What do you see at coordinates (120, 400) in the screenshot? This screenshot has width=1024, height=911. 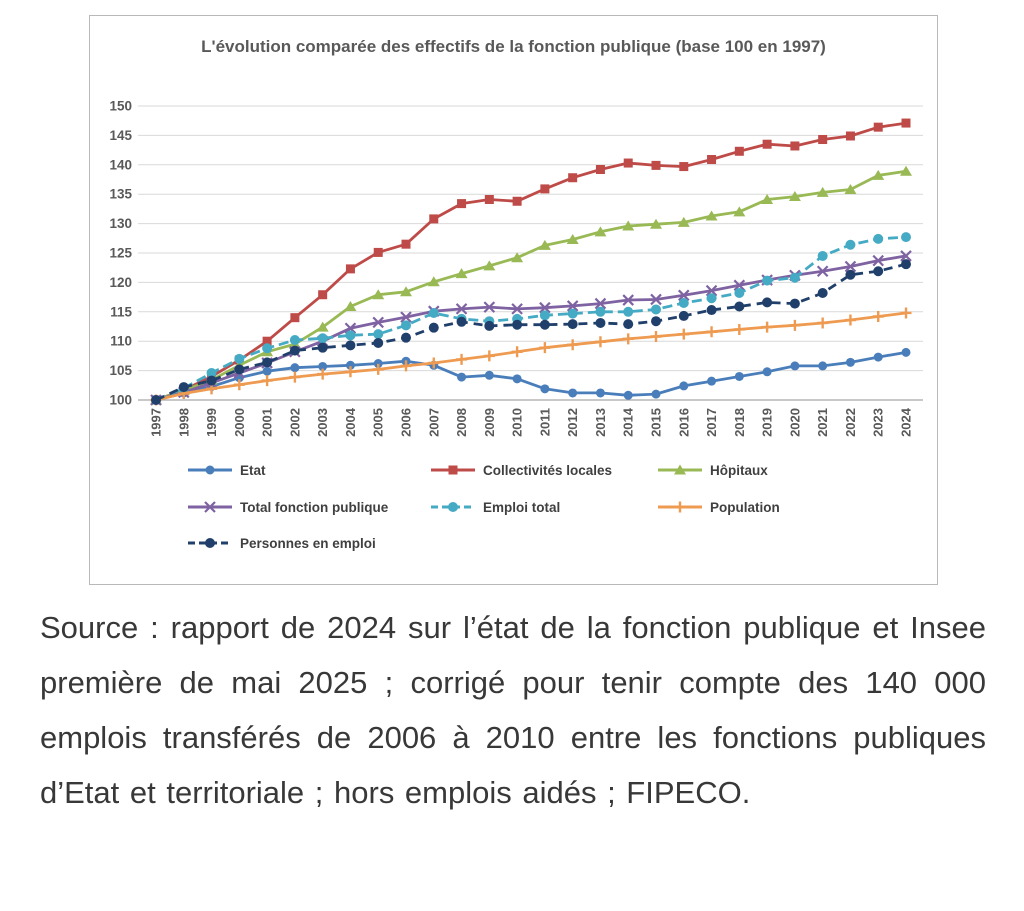 I see `svg-text: 100` at bounding box center [120, 400].